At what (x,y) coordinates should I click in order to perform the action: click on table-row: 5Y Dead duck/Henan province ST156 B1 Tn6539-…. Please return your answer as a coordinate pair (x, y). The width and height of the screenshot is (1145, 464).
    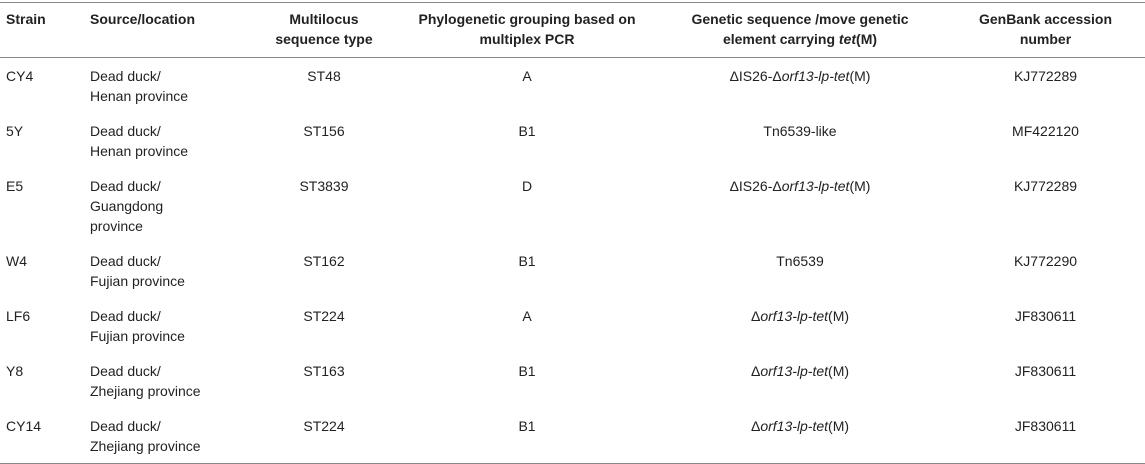
    Looking at the image, I should click on (572, 140).